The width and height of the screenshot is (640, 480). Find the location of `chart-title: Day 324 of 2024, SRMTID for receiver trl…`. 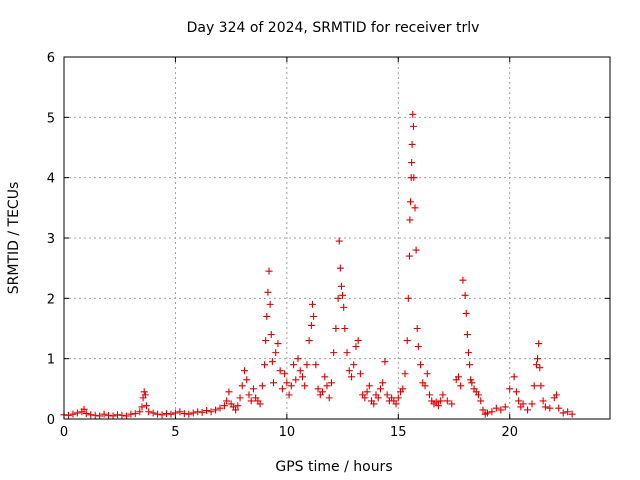

chart-title: Day 324 of 2024, SRMTID for receiver trl… is located at coordinates (333, 28).